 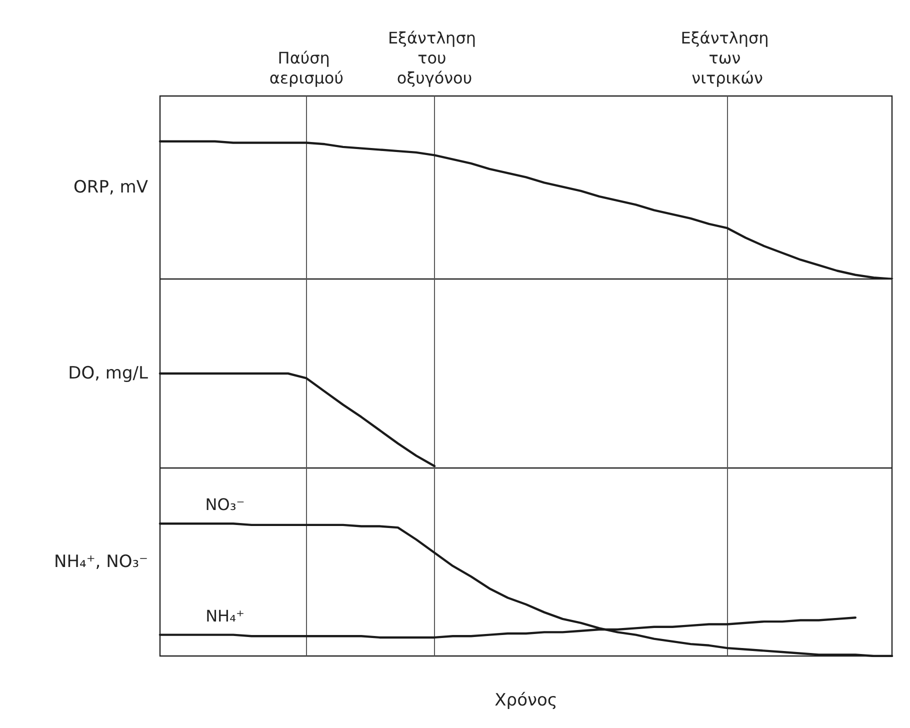 I want to click on y-axis-title: ORP, mV, so click(x=111, y=188).